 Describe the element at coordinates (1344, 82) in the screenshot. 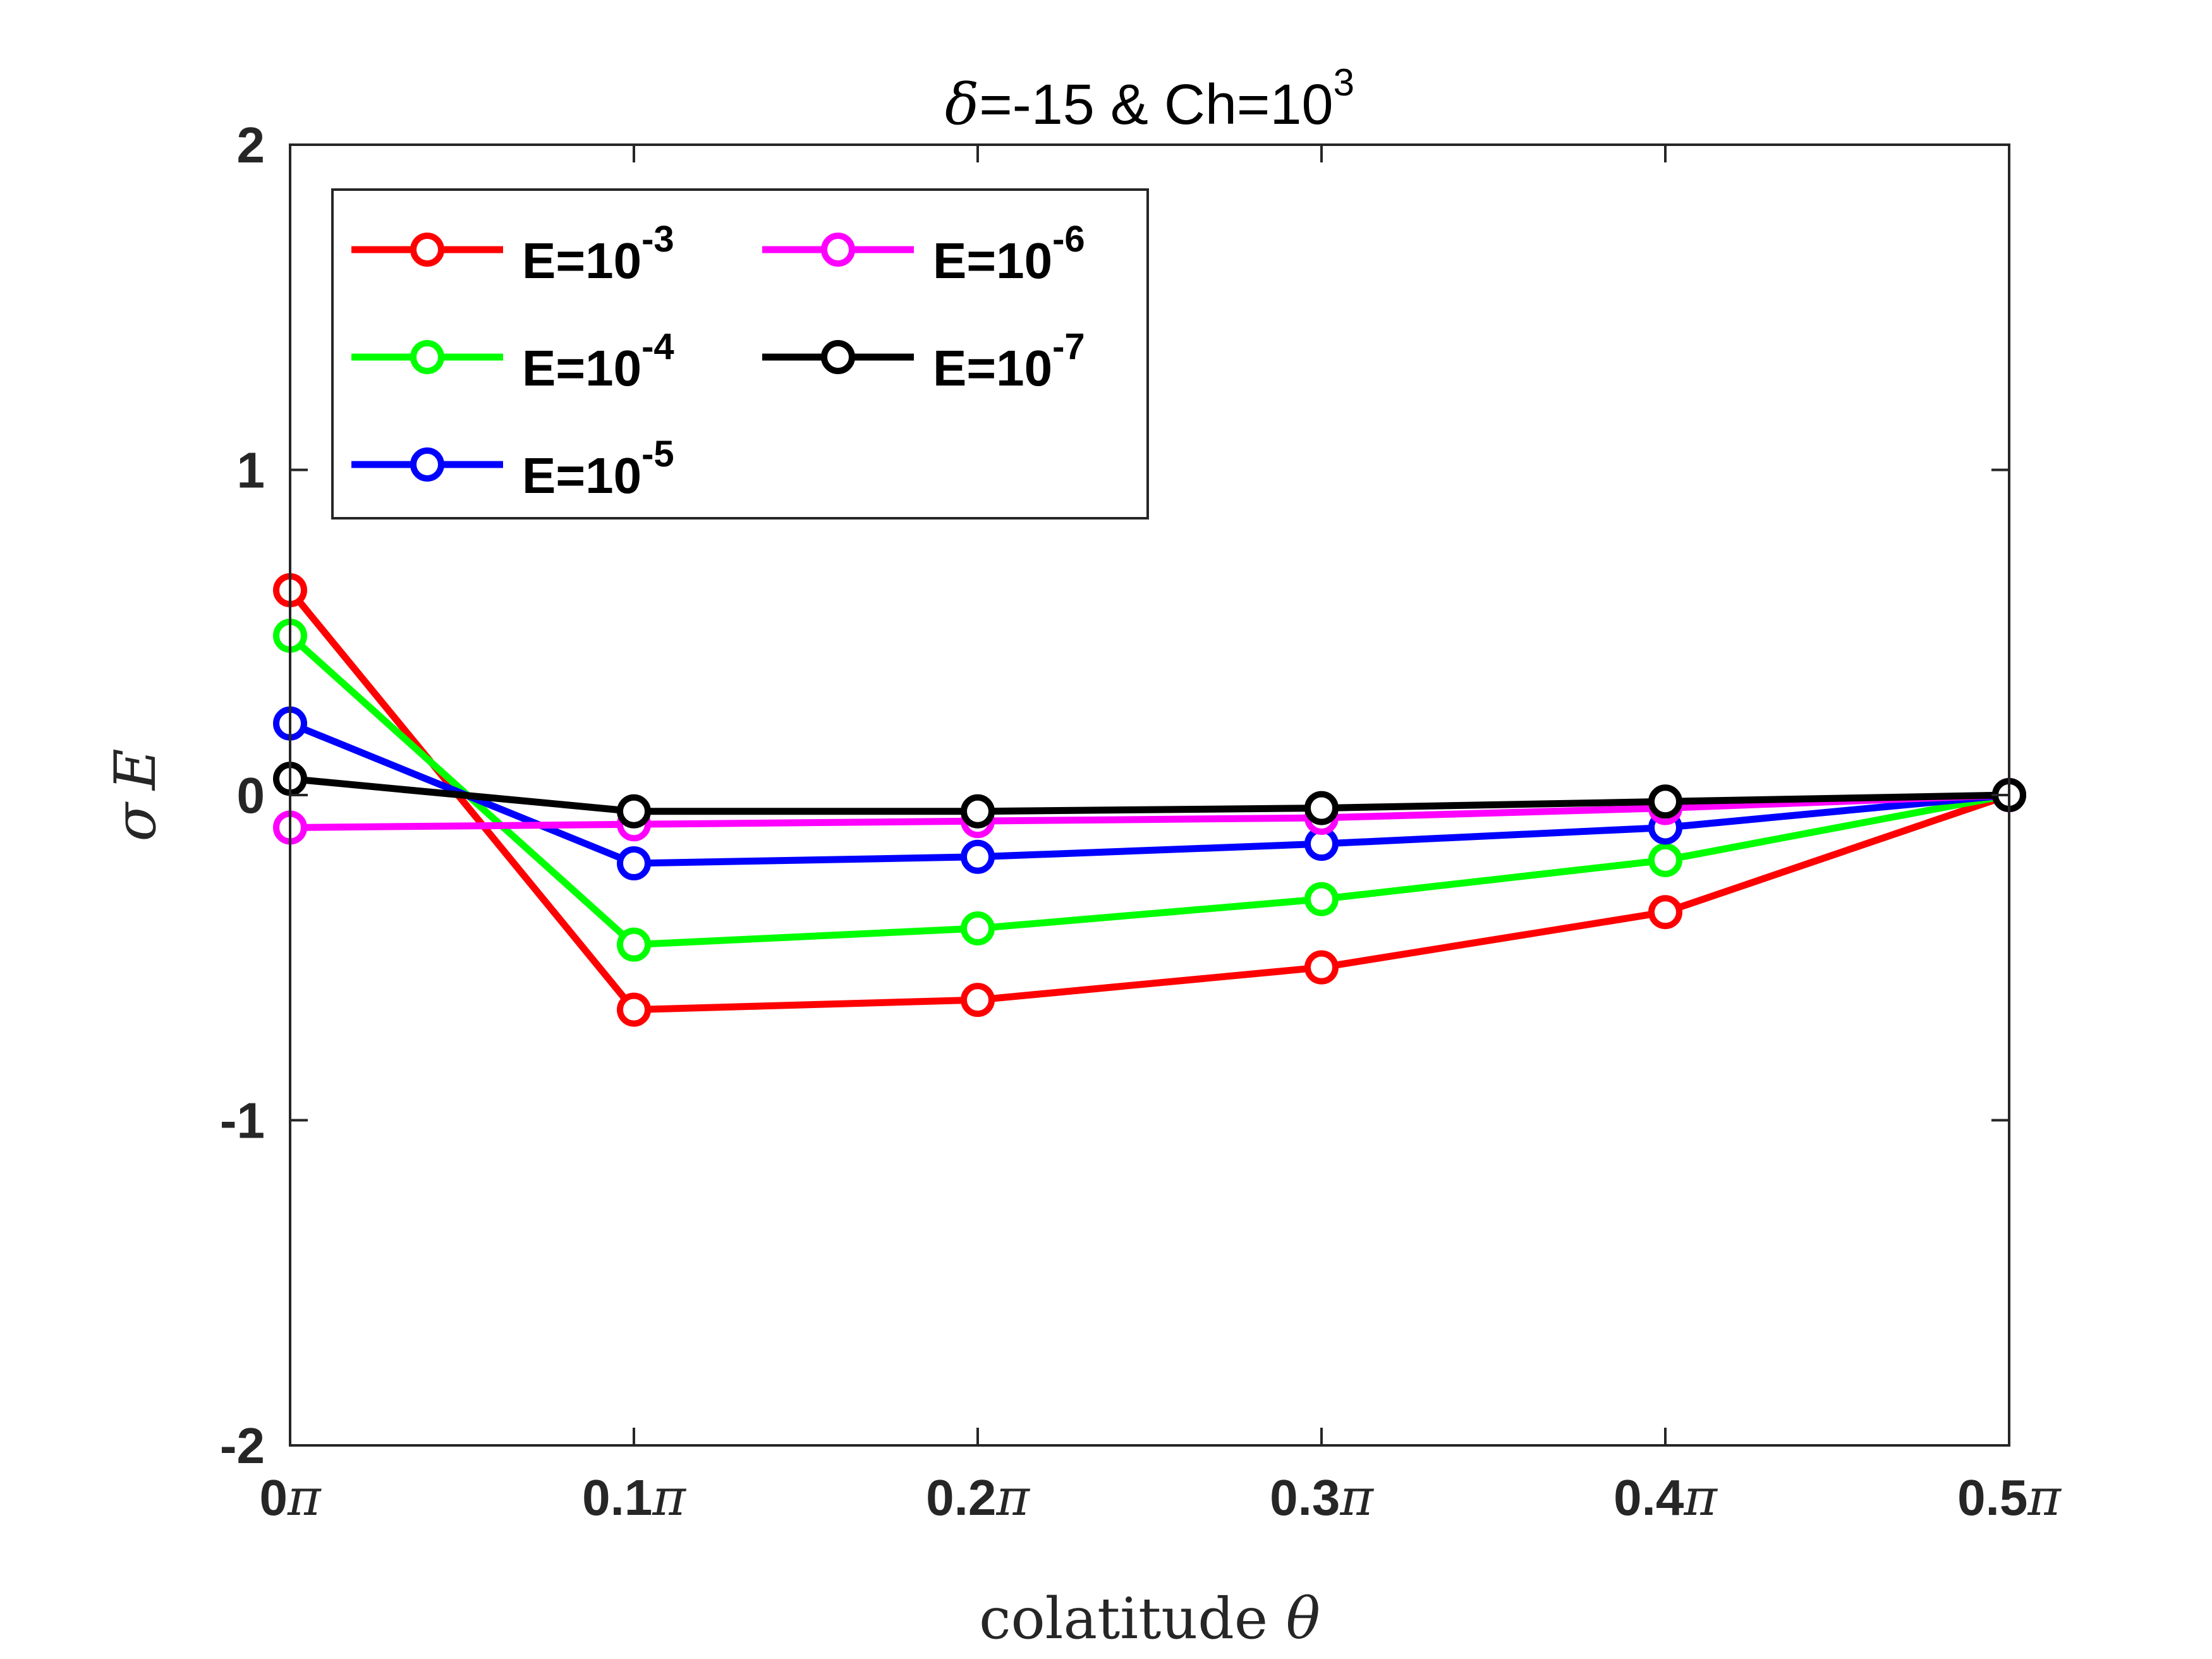

I see `title-sup: 3` at that location.